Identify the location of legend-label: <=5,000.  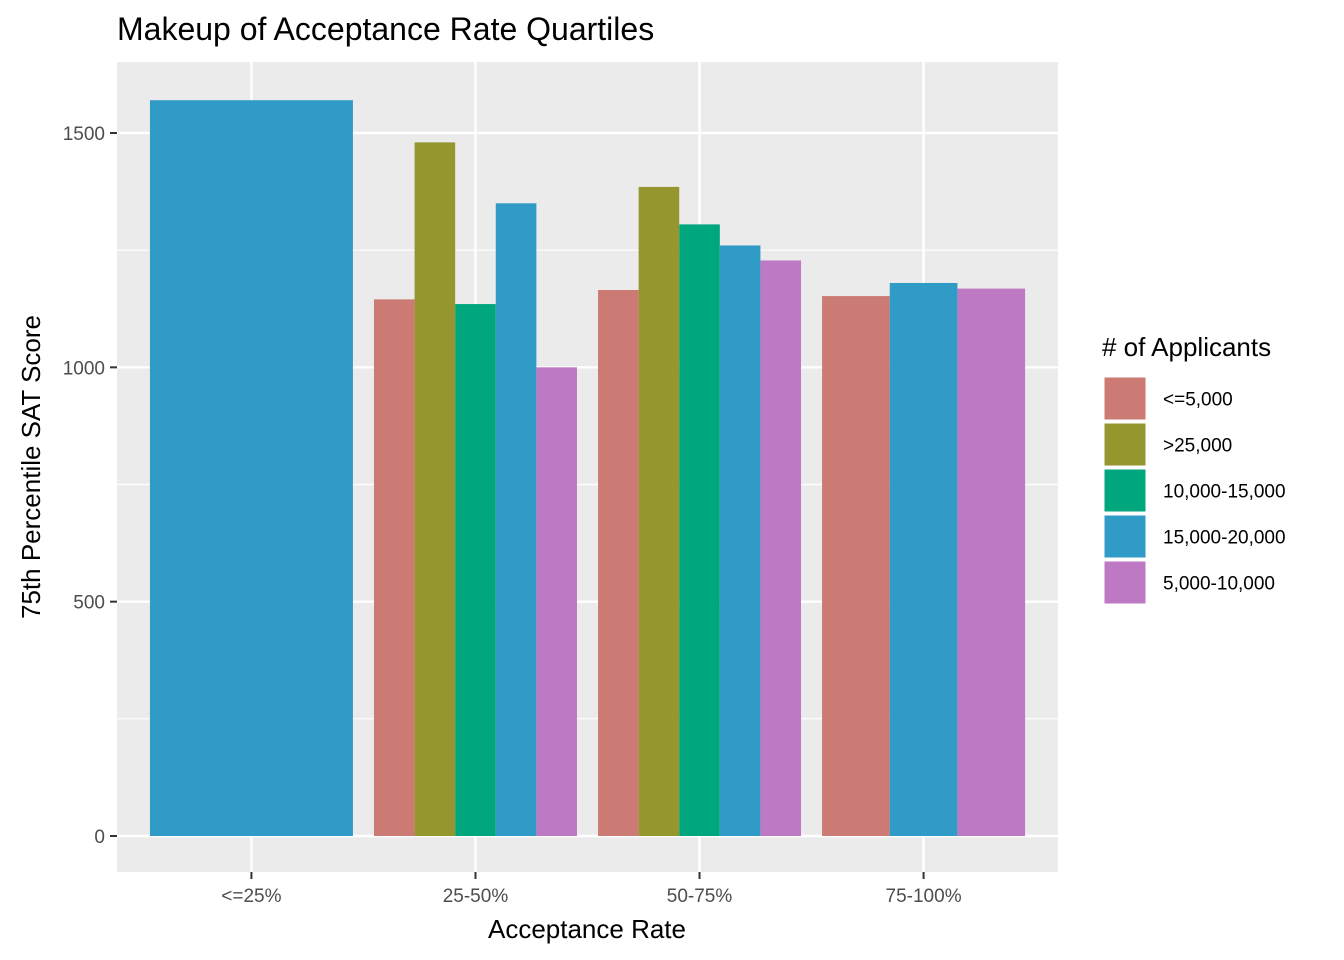
(1198, 400).